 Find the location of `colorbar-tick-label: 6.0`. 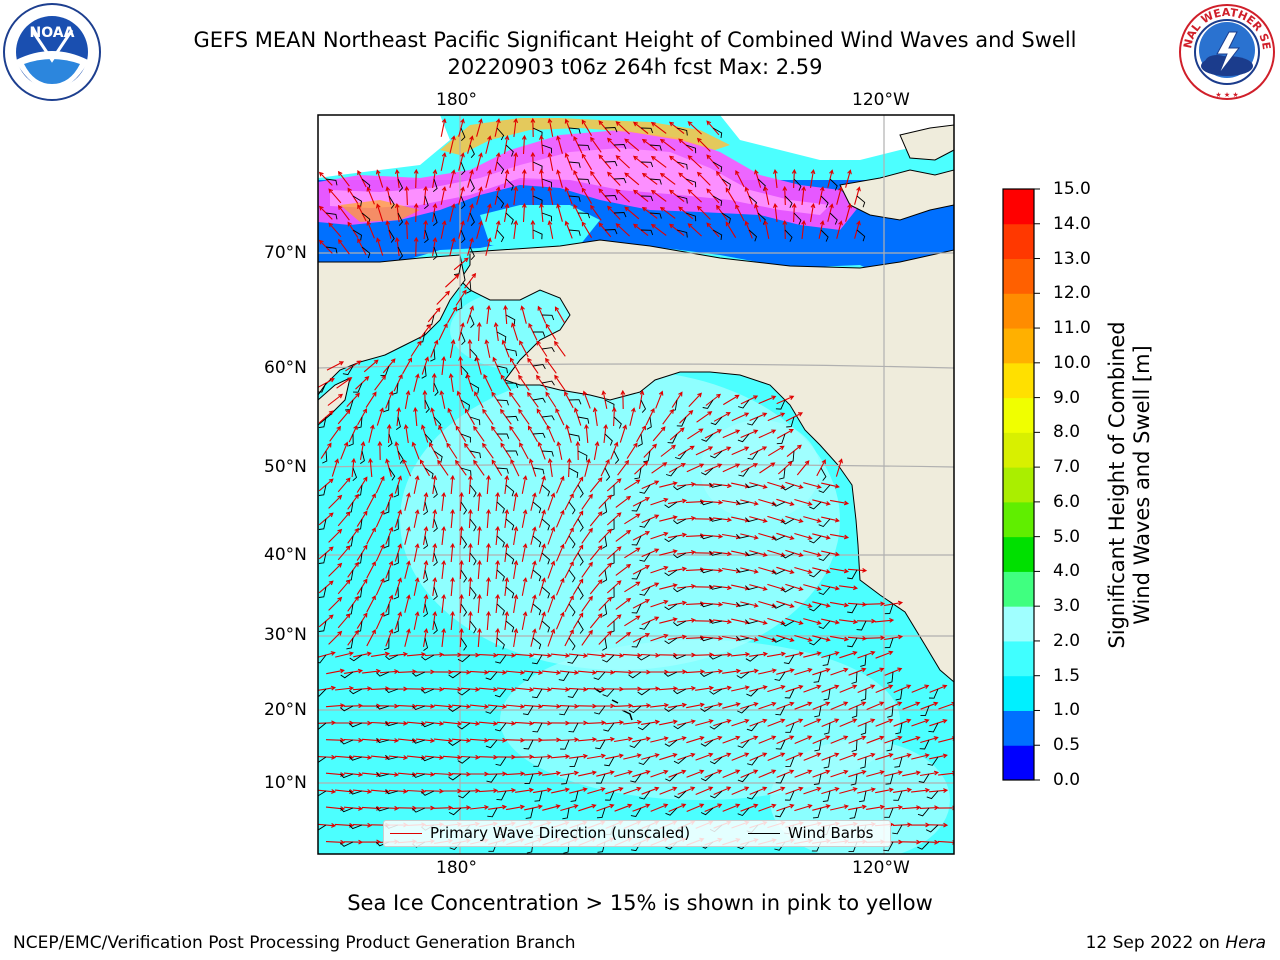

colorbar-tick-label: 6.0 is located at coordinates (1067, 501).